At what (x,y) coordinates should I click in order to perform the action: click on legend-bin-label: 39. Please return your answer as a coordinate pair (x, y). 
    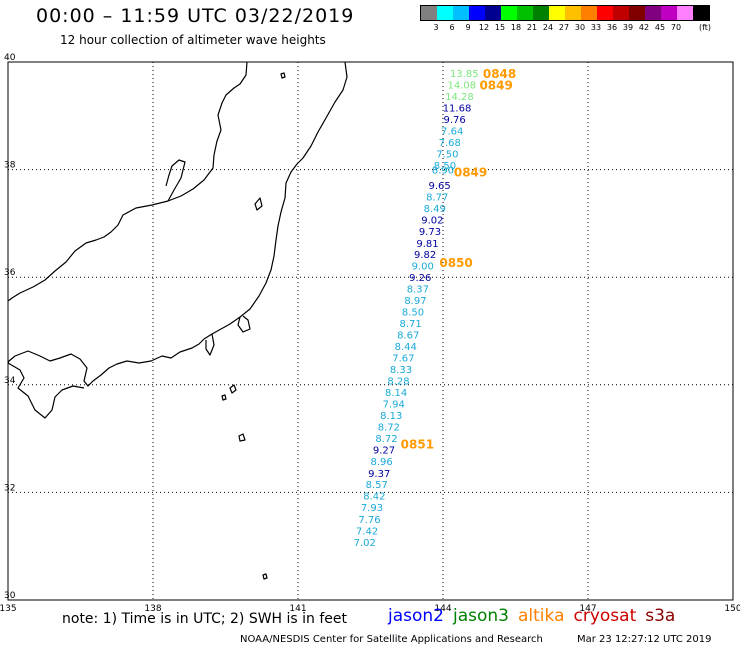
    Looking at the image, I should click on (628, 27).